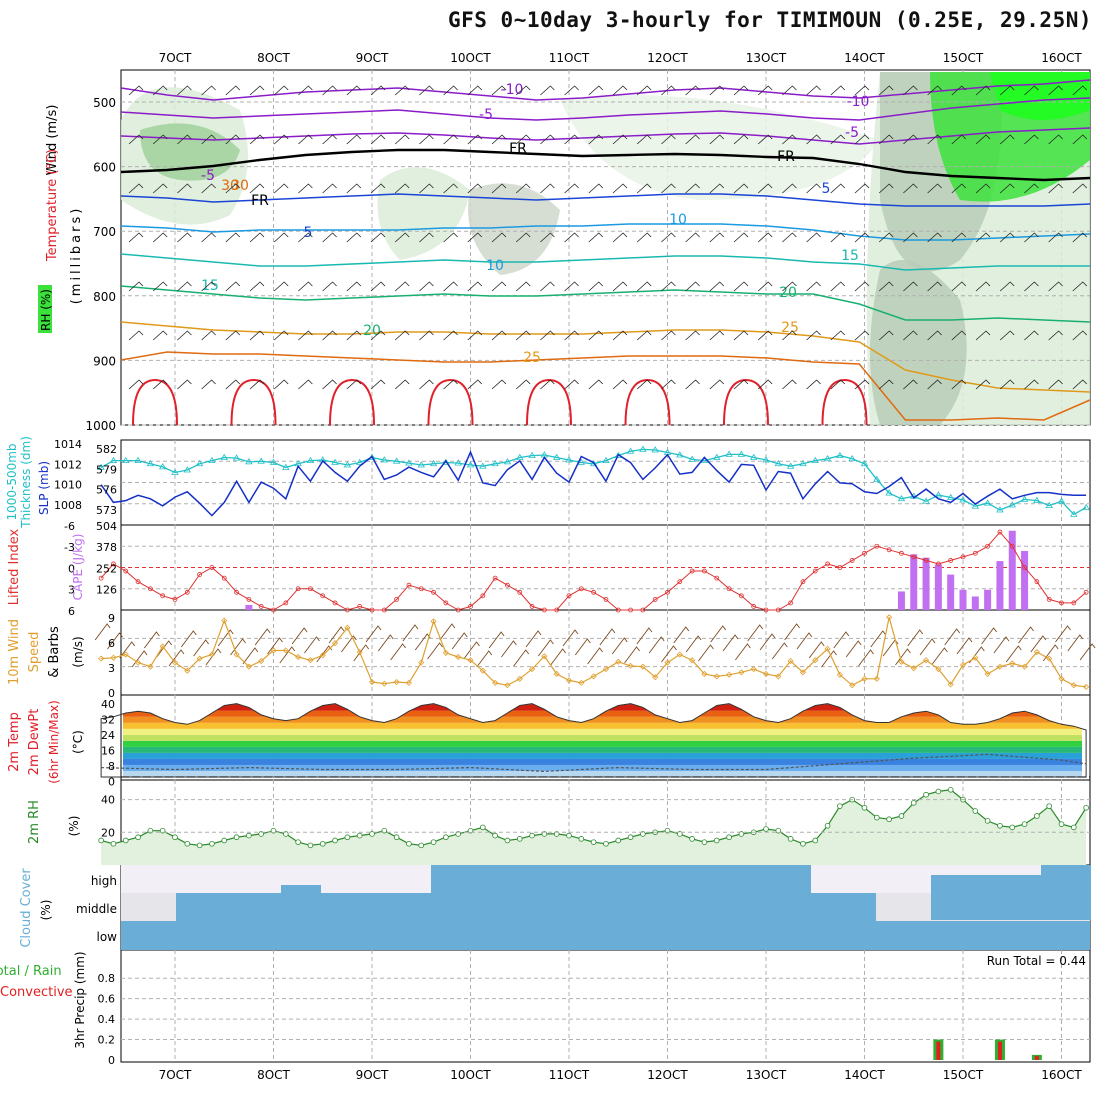 The width and height of the screenshot is (1100, 1100). What do you see at coordinates (108, 800) in the screenshot?
I see `rh-tick: 40` at bounding box center [108, 800].